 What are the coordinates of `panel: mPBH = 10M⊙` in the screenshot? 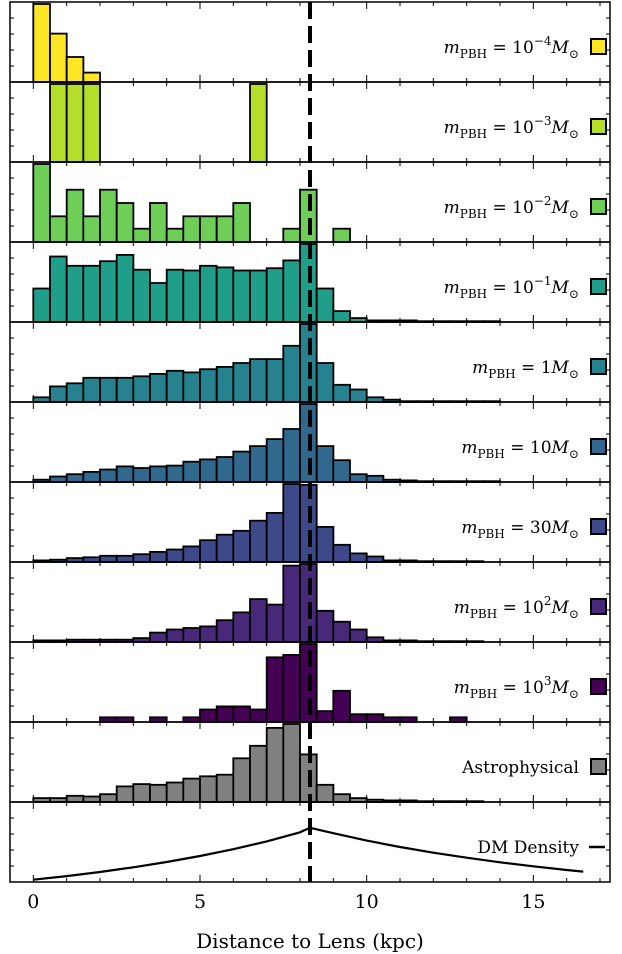 It's located at (310, 442).